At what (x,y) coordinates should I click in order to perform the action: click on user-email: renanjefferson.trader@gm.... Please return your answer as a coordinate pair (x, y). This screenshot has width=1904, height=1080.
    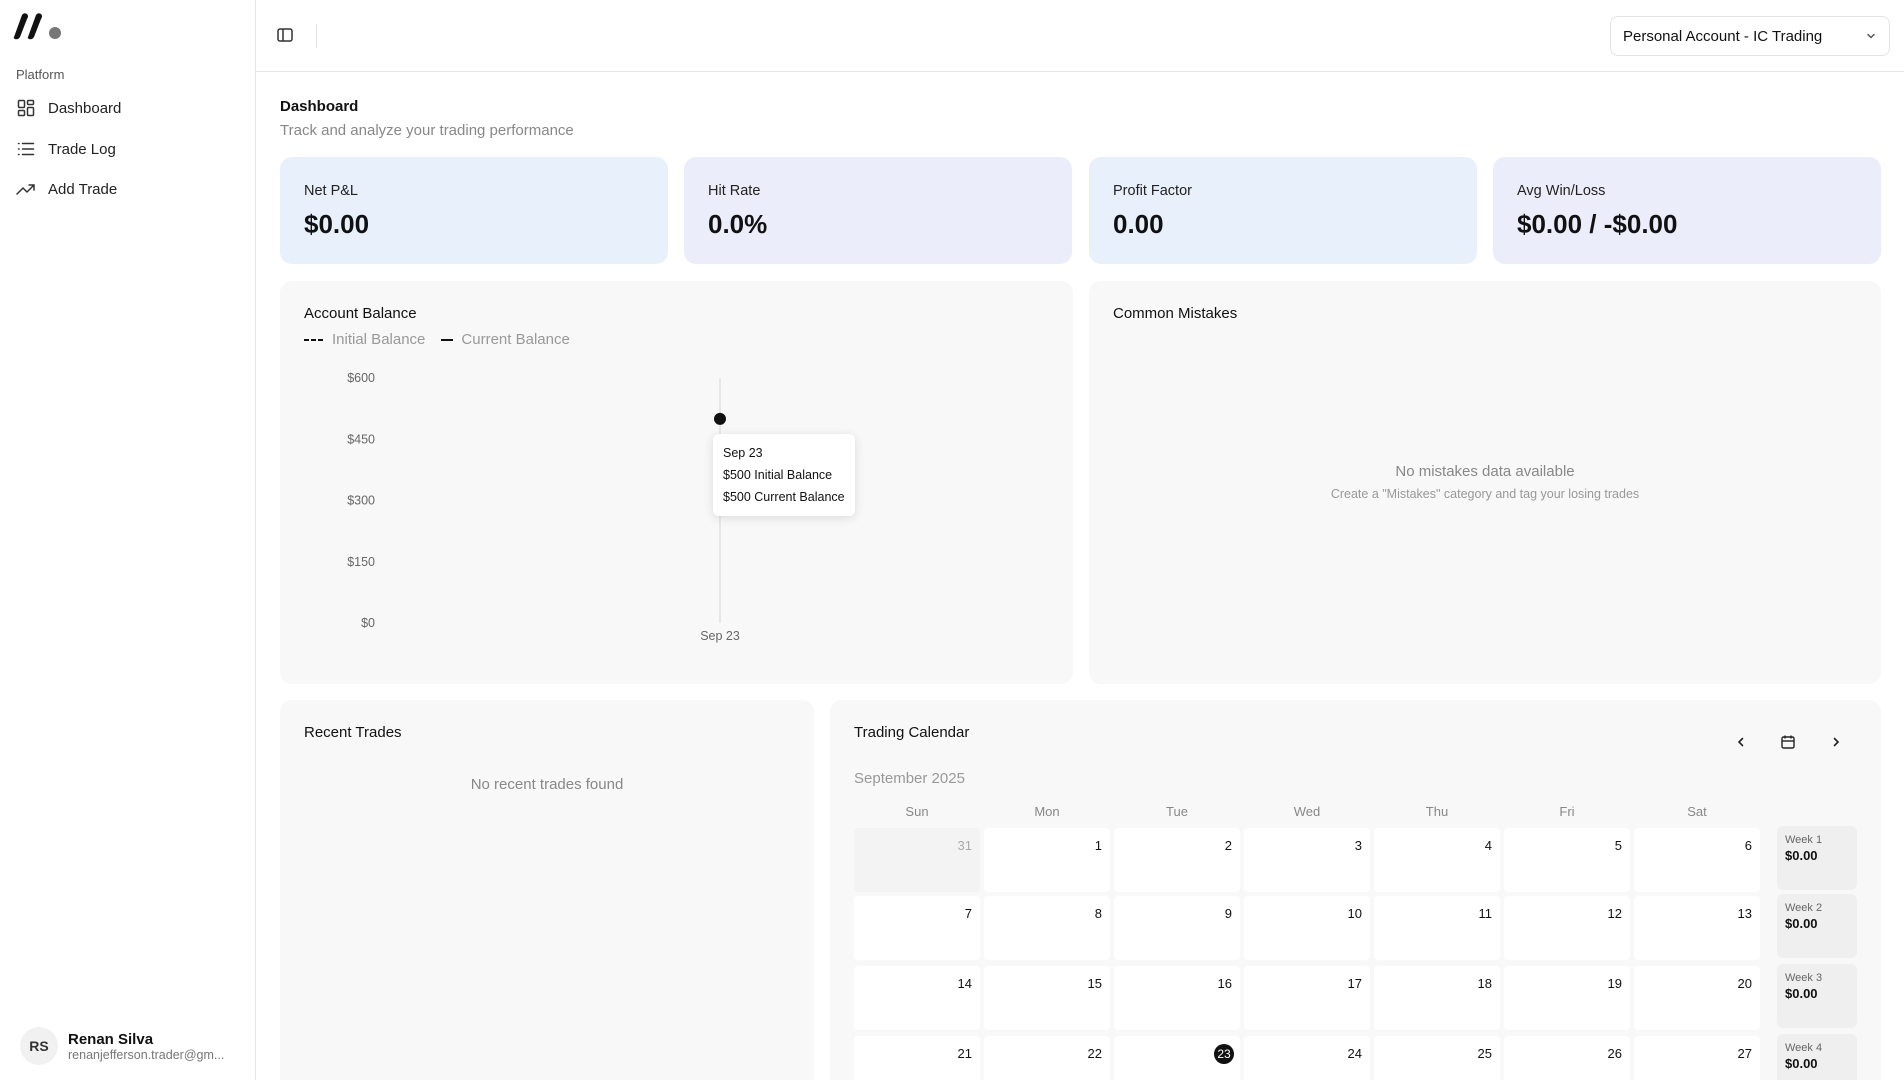
    Looking at the image, I should click on (146, 1054).